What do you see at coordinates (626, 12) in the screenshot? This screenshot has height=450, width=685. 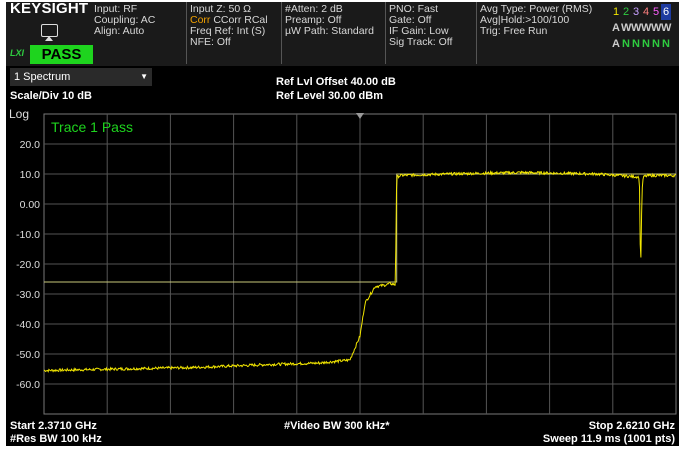 I see `trace-number-2: 2` at bounding box center [626, 12].